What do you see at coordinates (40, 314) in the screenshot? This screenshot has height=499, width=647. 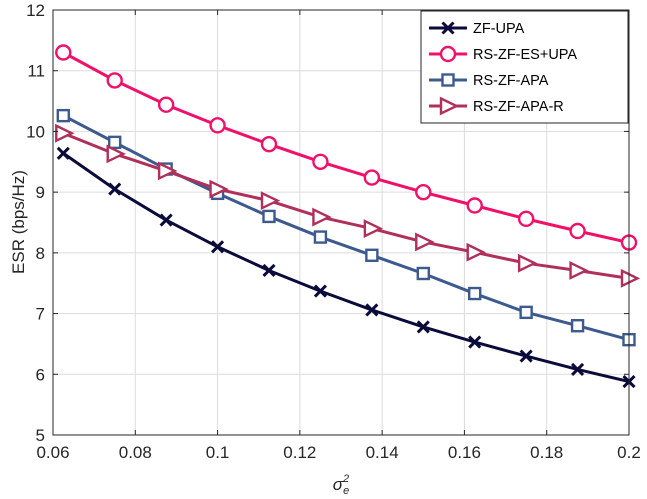 I see `y-tick-label: 7` at bounding box center [40, 314].